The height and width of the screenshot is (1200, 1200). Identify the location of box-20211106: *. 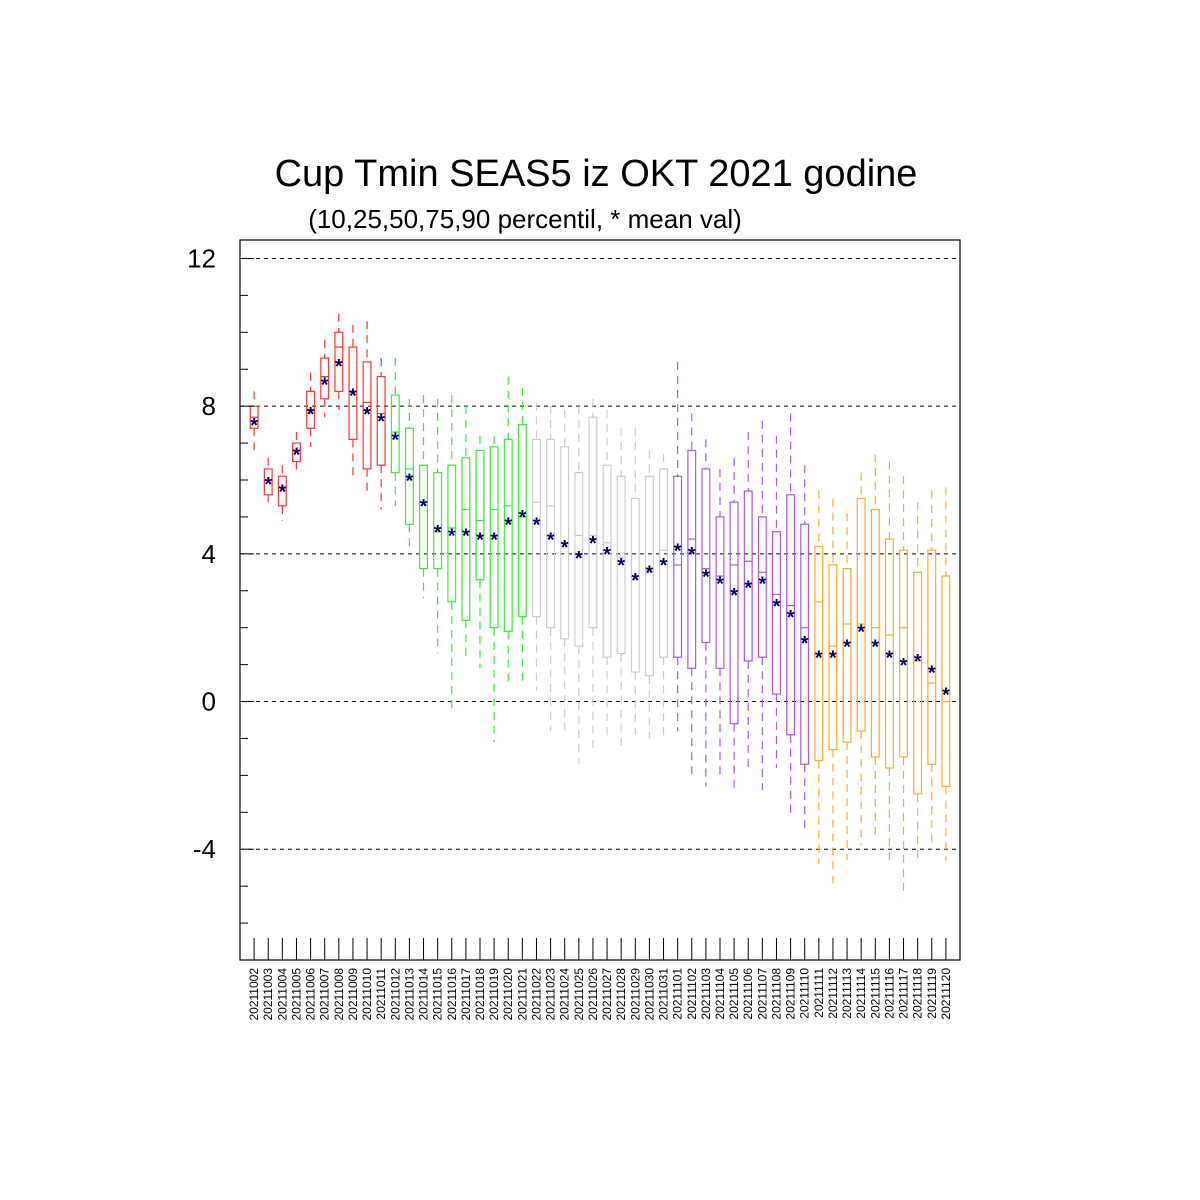
(748, 600).